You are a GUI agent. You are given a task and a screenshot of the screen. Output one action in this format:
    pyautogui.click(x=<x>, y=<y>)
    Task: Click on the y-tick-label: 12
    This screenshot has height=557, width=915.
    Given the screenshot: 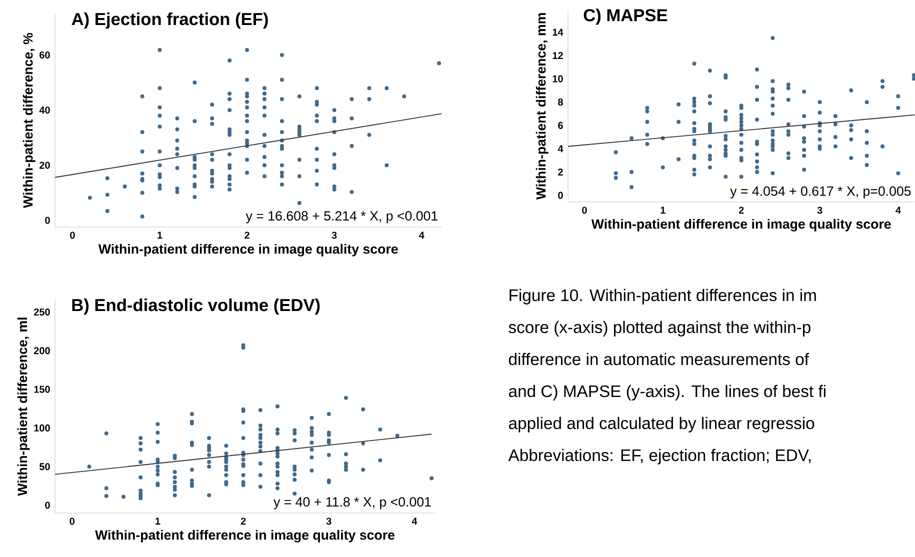 What is the action you would take?
    pyautogui.click(x=557, y=55)
    